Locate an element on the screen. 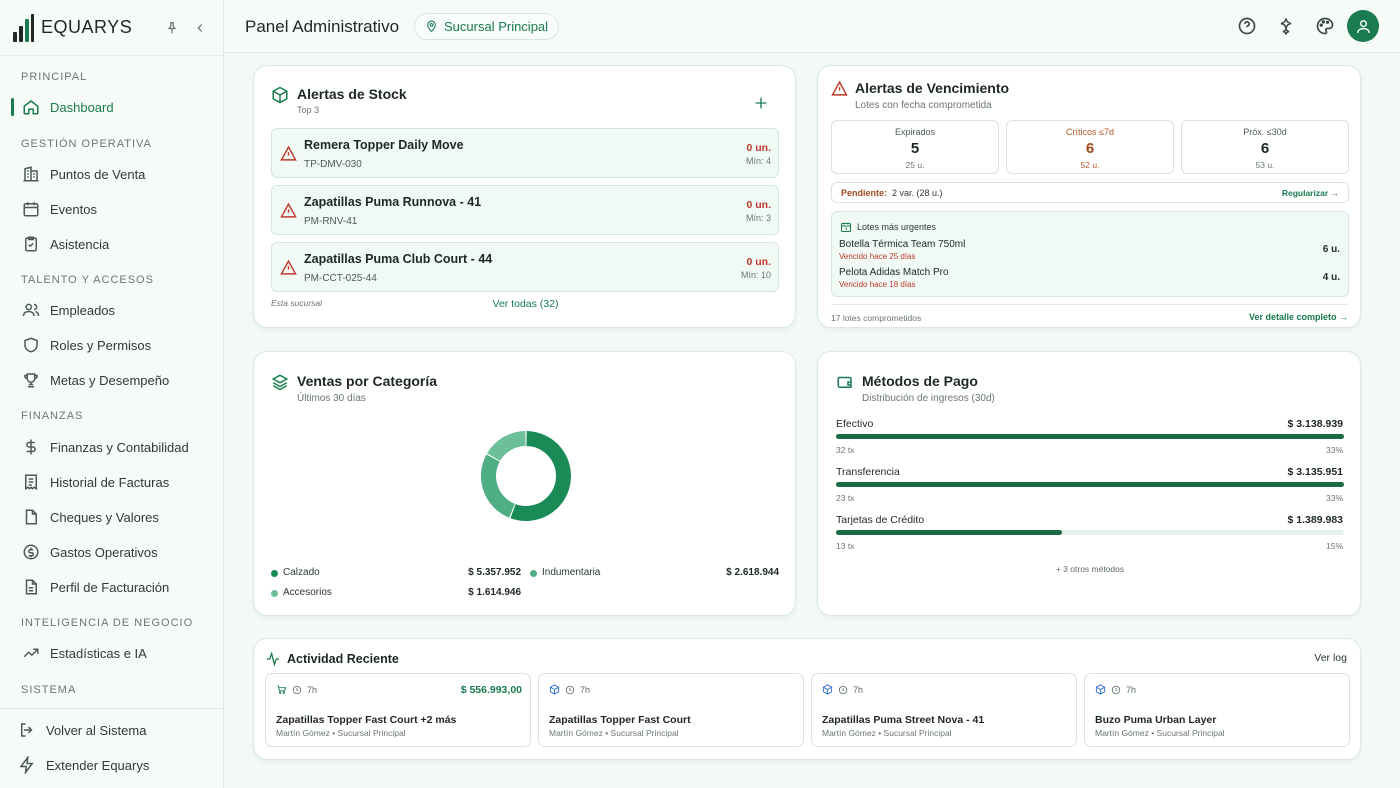  legend-value: $ 1.614.946 is located at coordinates (494, 592).